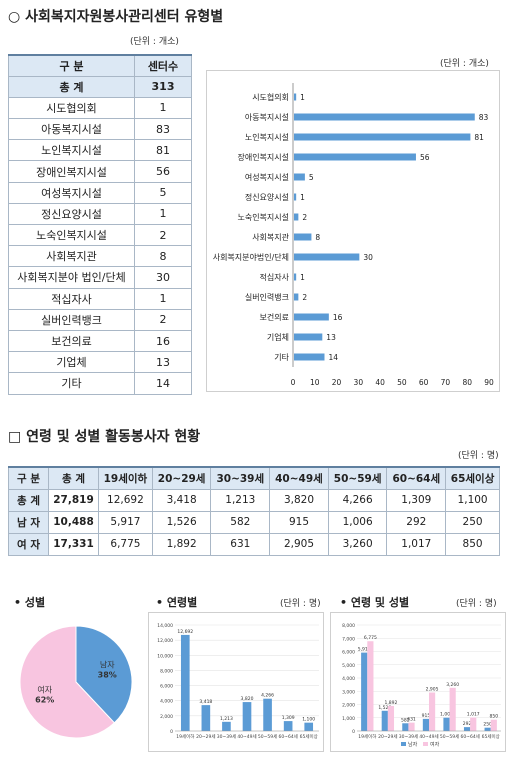 The width and height of the screenshot is (512, 758). Describe the element at coordinates (333, 357) in the screenshot. I see `data-label: 14` at that location.